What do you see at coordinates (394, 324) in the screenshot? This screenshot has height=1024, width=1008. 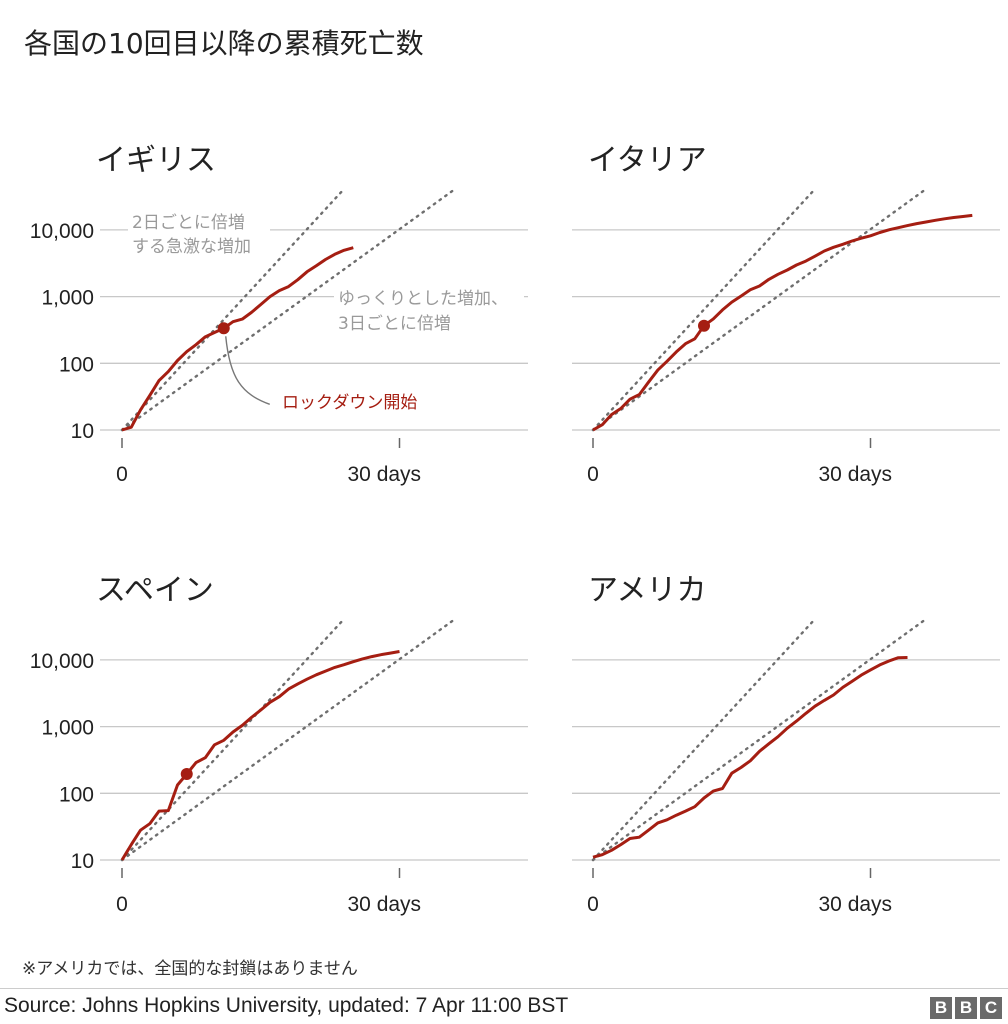 I see `annotation-3day-line2: 3日ごとに倍増` at bounding box center [394, 324].